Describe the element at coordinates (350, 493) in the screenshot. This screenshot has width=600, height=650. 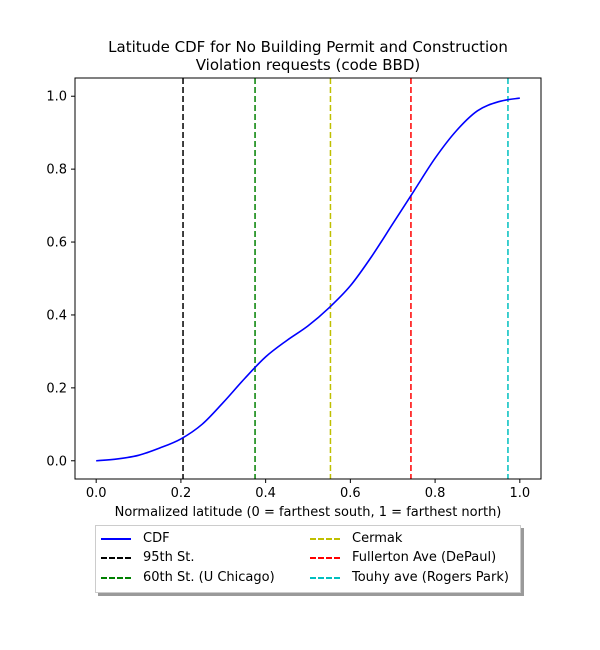
I see `x-tick-label: 0.6` at that location.